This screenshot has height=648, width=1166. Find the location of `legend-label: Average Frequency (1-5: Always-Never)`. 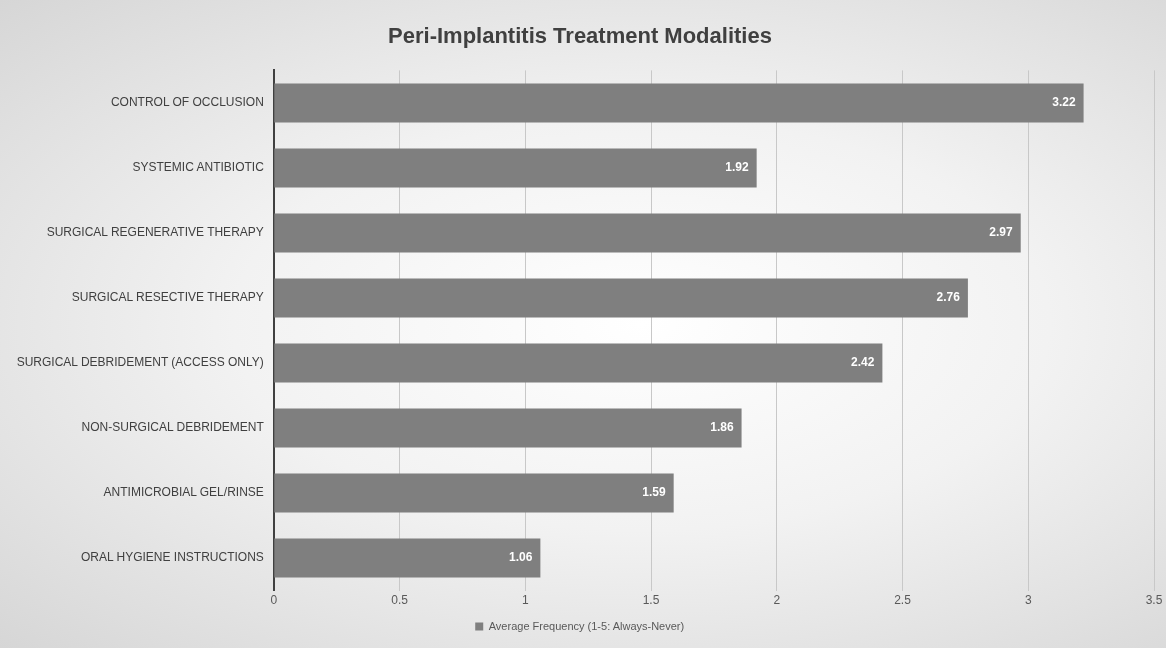

legend-label: Average Frequency (1-5: Always-Never) is located at coordinates (586, 625).